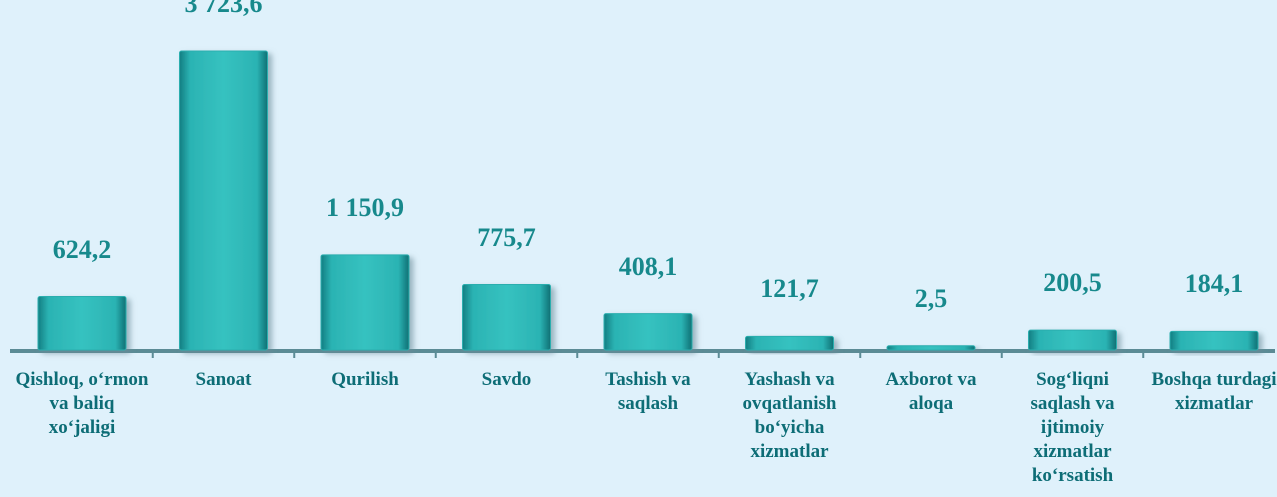 The height and width of the screenshot is (497, 1277). What do you see at coordinates (506, 237) in the screenshot?
I see `data-label: 775,7` at bounding box center [506, 237].